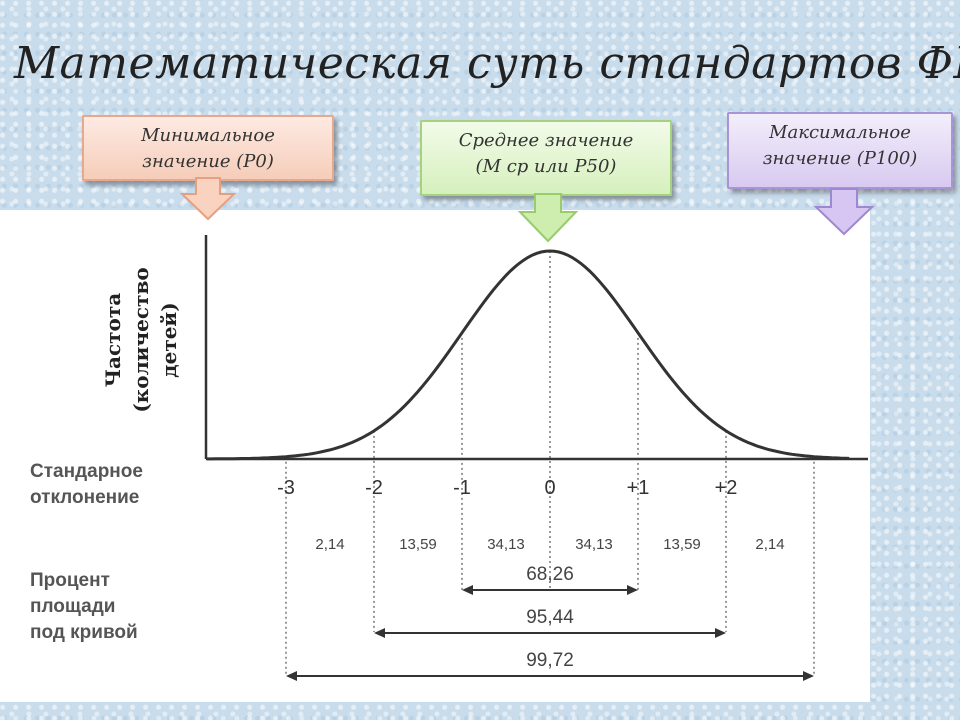  What do you see at coordinates (208, 162) in the screenshot?
I see `min-callout-line2: значение (P0)` at bounding box center [208, 162].